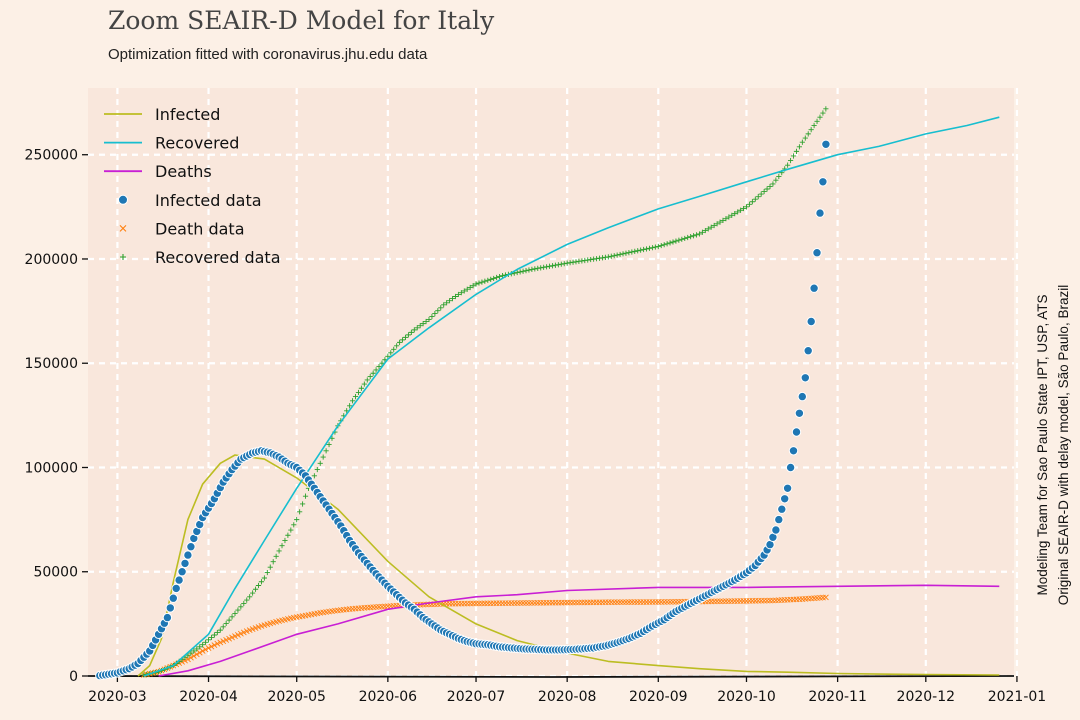 This screenshot has height=720, width=1080. I want to click on x-tick-label: 2020-09, so click(658, 697).